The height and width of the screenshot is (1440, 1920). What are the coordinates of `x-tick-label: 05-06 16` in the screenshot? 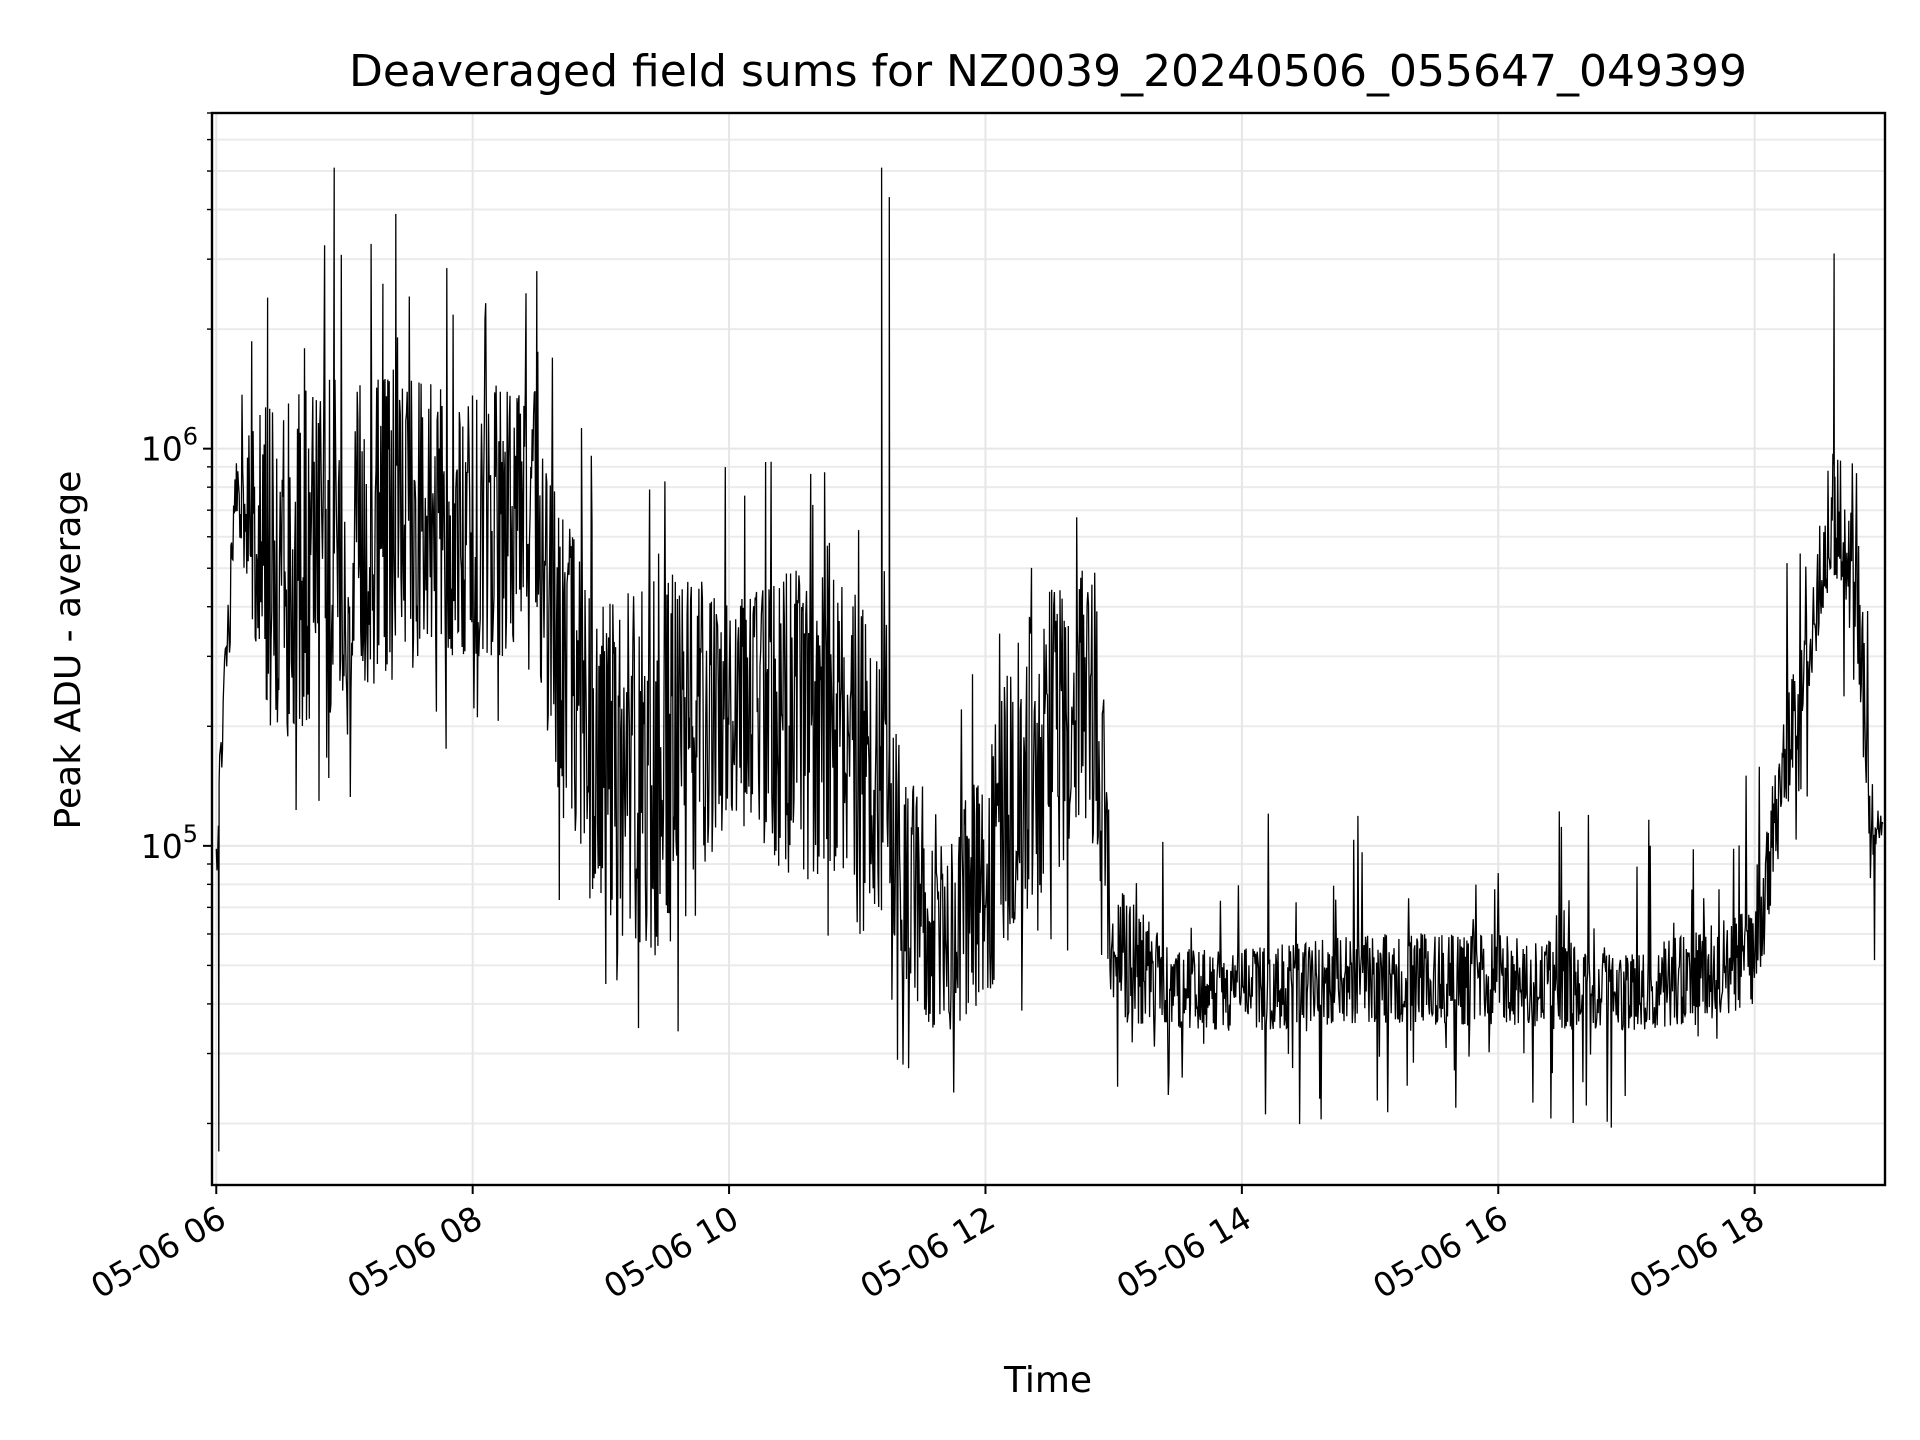 It's located at (1440, 1252).